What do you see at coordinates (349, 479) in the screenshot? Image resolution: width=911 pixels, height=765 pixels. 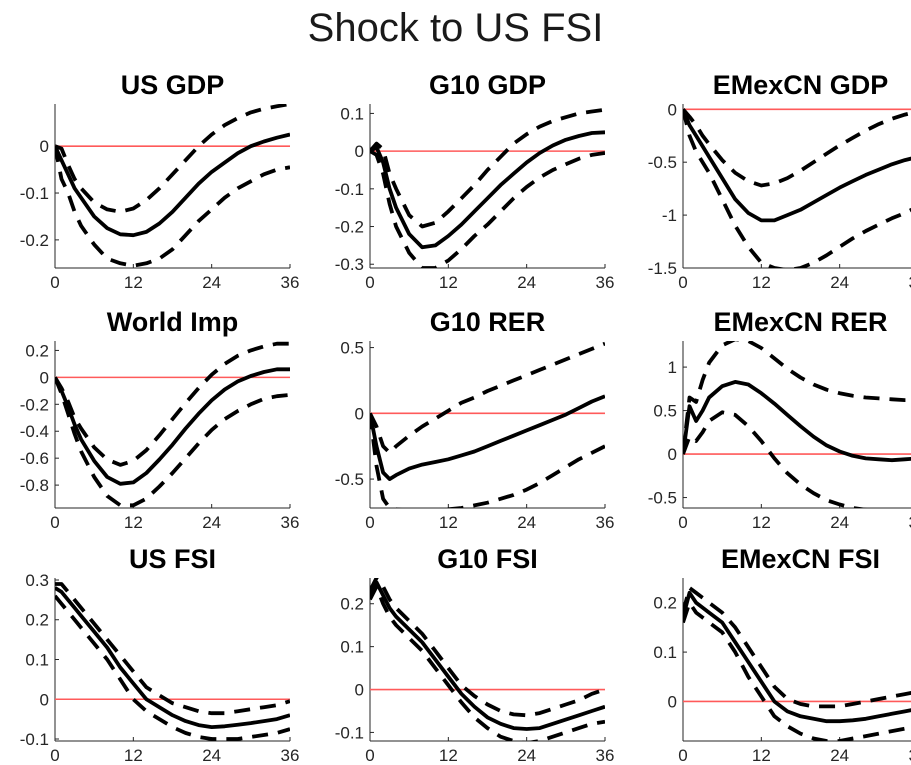 I see `y-tick-label: -0.5` at bounding box center [349, 479].